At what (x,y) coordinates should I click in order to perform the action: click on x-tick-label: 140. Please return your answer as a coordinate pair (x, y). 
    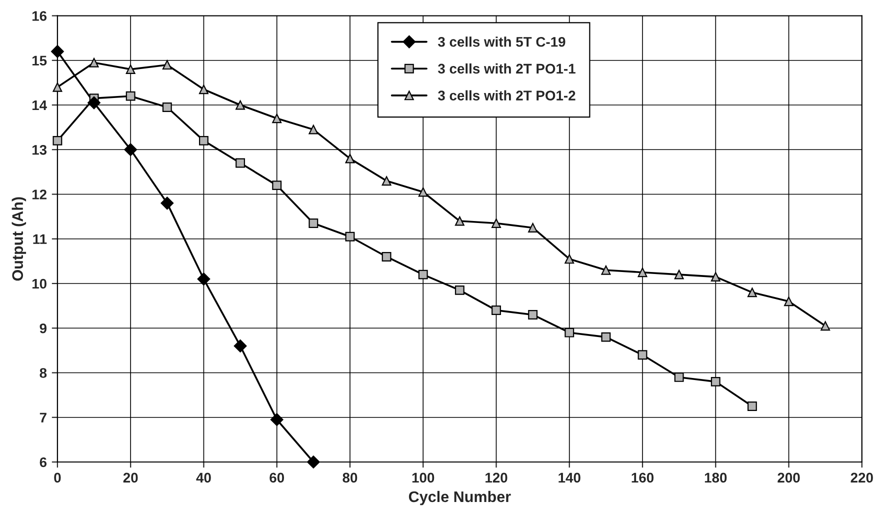
    Looking at the image, I should click on (569, 477).